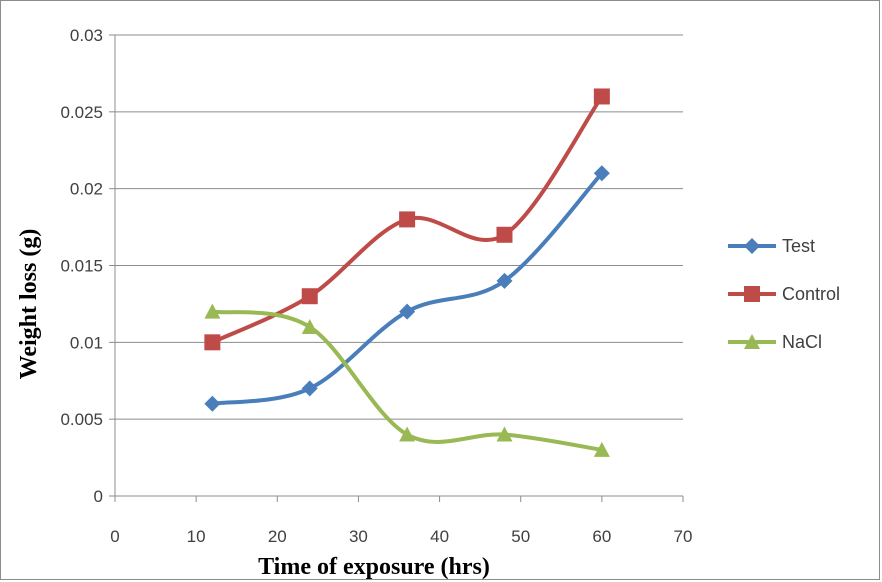 The width and height of the screenshot is (882, 582). What do you see at coordinates (520, 536) in the screenshot?
I see `x-tick-label: 50` at bounding box center [520, 536].